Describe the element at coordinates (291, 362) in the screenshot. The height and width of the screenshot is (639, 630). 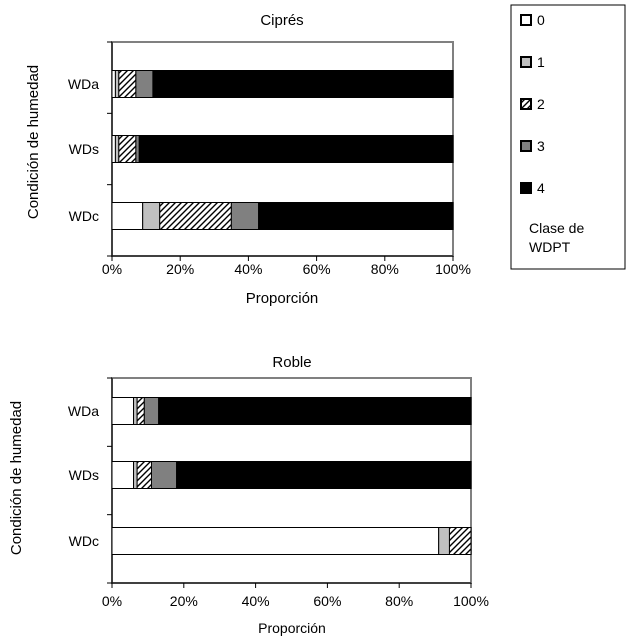
I see `chart-title: Roble` at that location.